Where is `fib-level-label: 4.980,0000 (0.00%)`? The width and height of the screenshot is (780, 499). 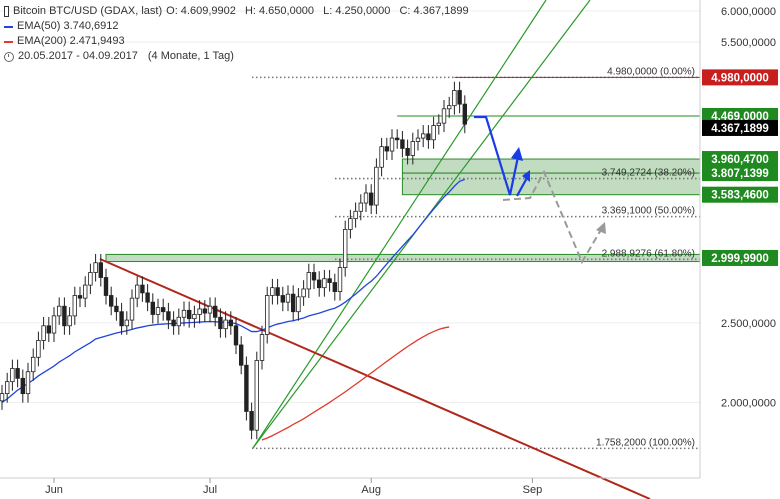 fib-level-label: 4.980,0000 (0.00%) is located at coordinates (651, 71).